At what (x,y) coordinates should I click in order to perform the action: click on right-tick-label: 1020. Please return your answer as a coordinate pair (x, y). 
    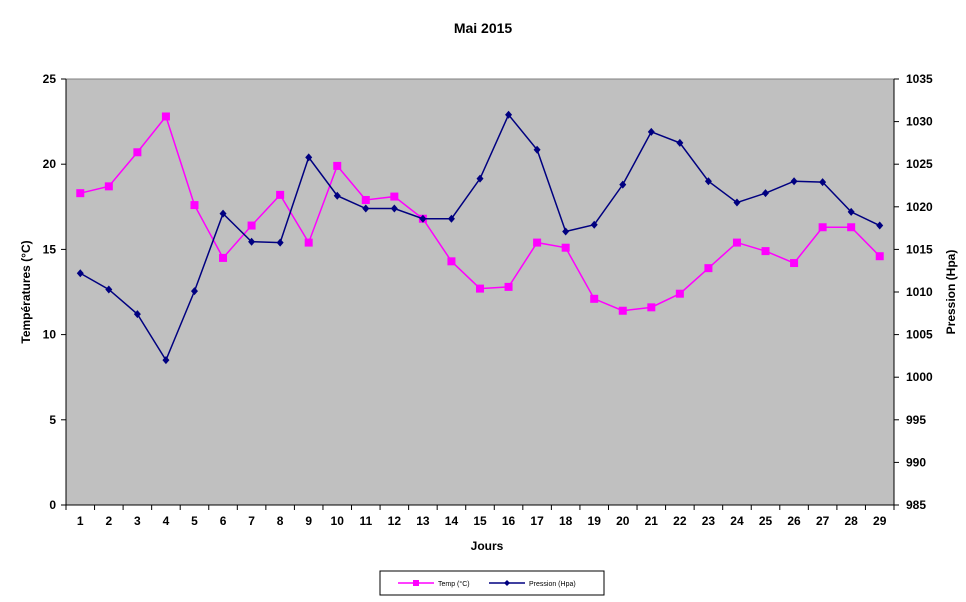
    Looking at the image, I should click on (919, 207).